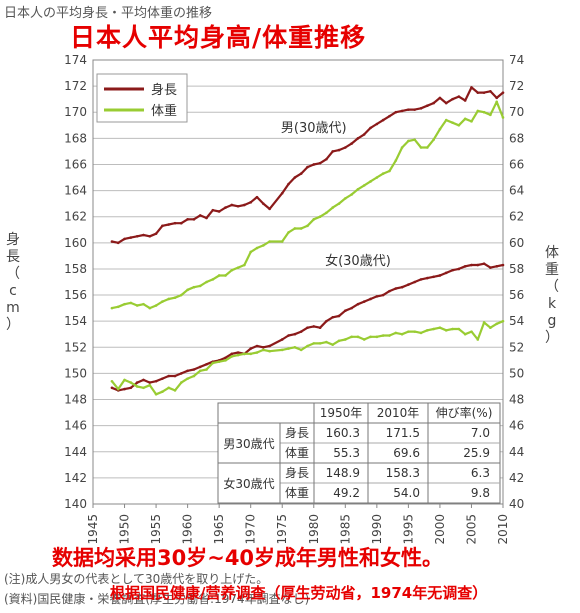  I want to click on y-tick-left: 160, so click(75, 243).